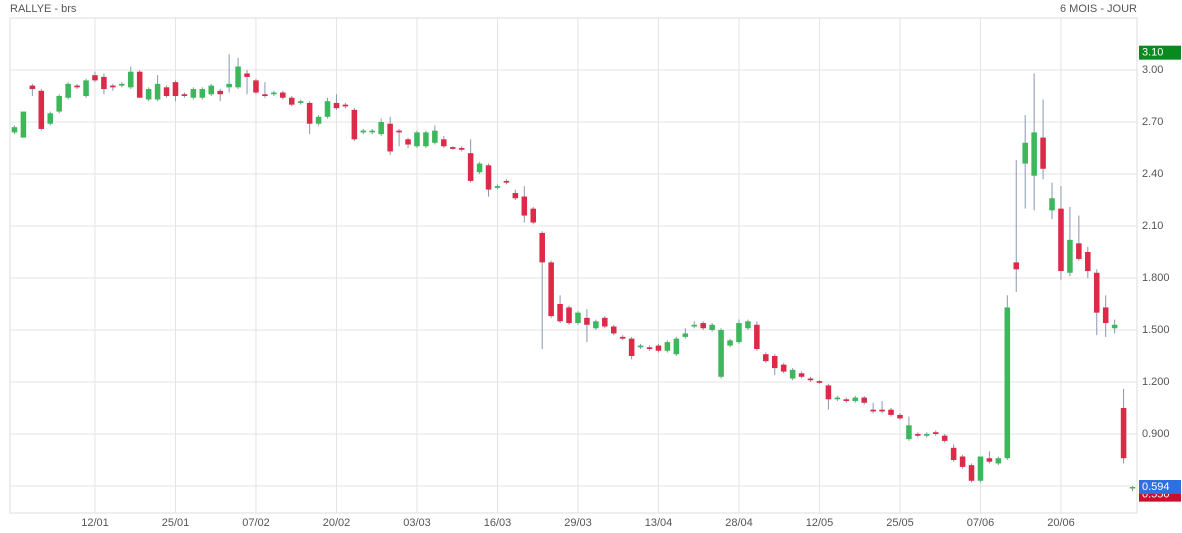 This screenshot has width=1182, height=533. Describe the element at coordinates (1152, 70) in the screenshot. I see `y-tick-label: 3.00` at that location.